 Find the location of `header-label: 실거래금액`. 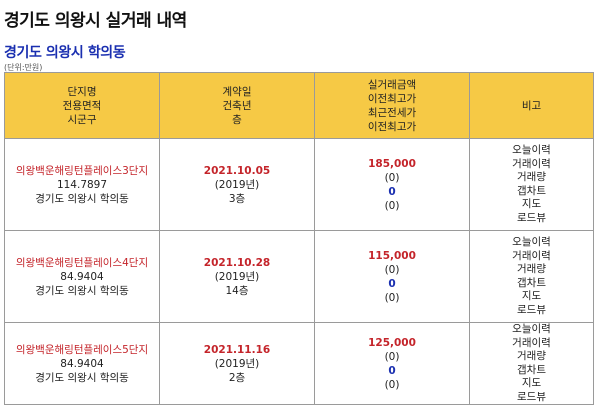

header-label: 실거래금액 is located at coordinates (392, 84).